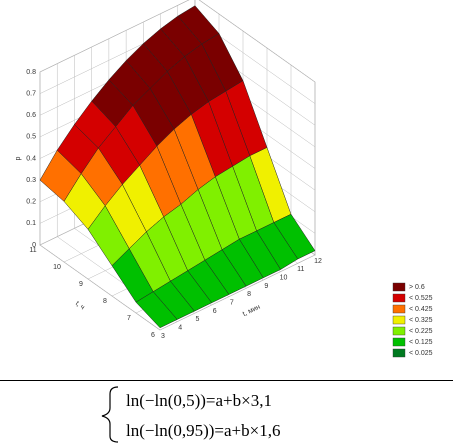 This screenshot has height=445, width=453. What do you see at coordinates (18, 158) in the screenshot?
I see `z-axis-label: p` at bounding box center [18, 158].